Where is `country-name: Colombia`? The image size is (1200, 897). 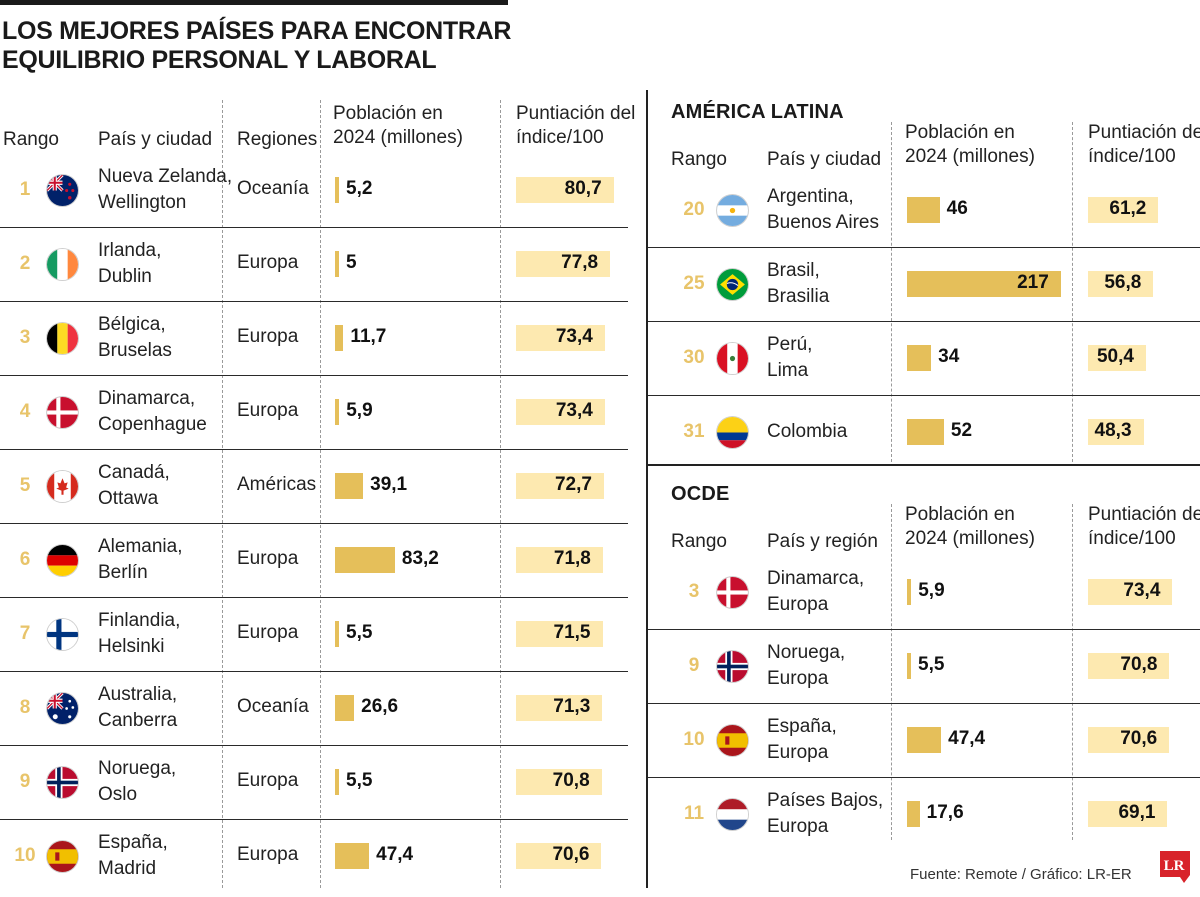 country-name: Colombia is located at coordinates (807, 431).